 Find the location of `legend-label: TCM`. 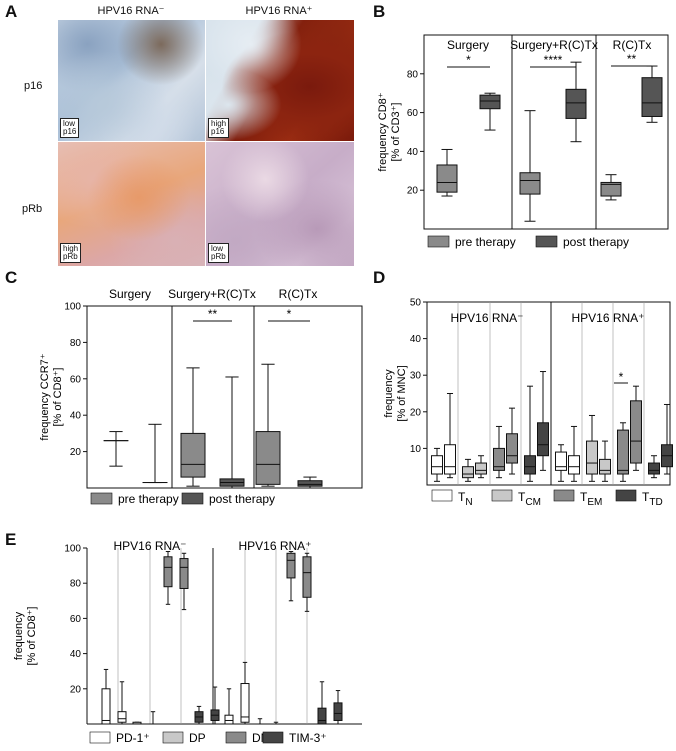

legend-label: TCM is located at coordinates (529, 499).